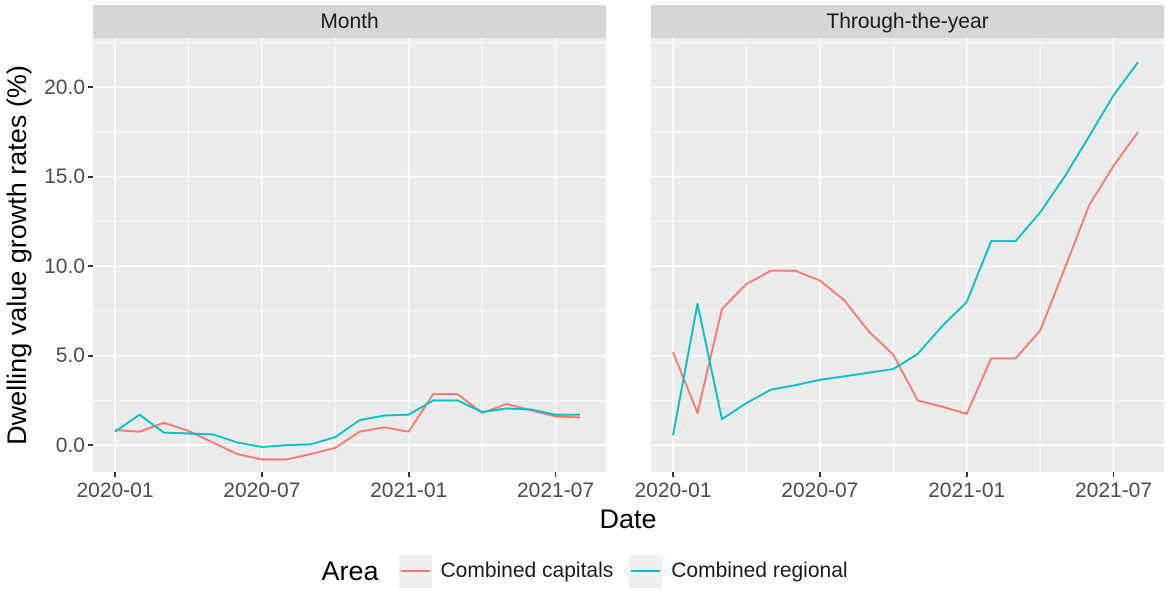 The height and width of the screenshot is (600, 1169). I want to click on legend-entry-combined-capitals: Combined capitals, so click(506, 571).